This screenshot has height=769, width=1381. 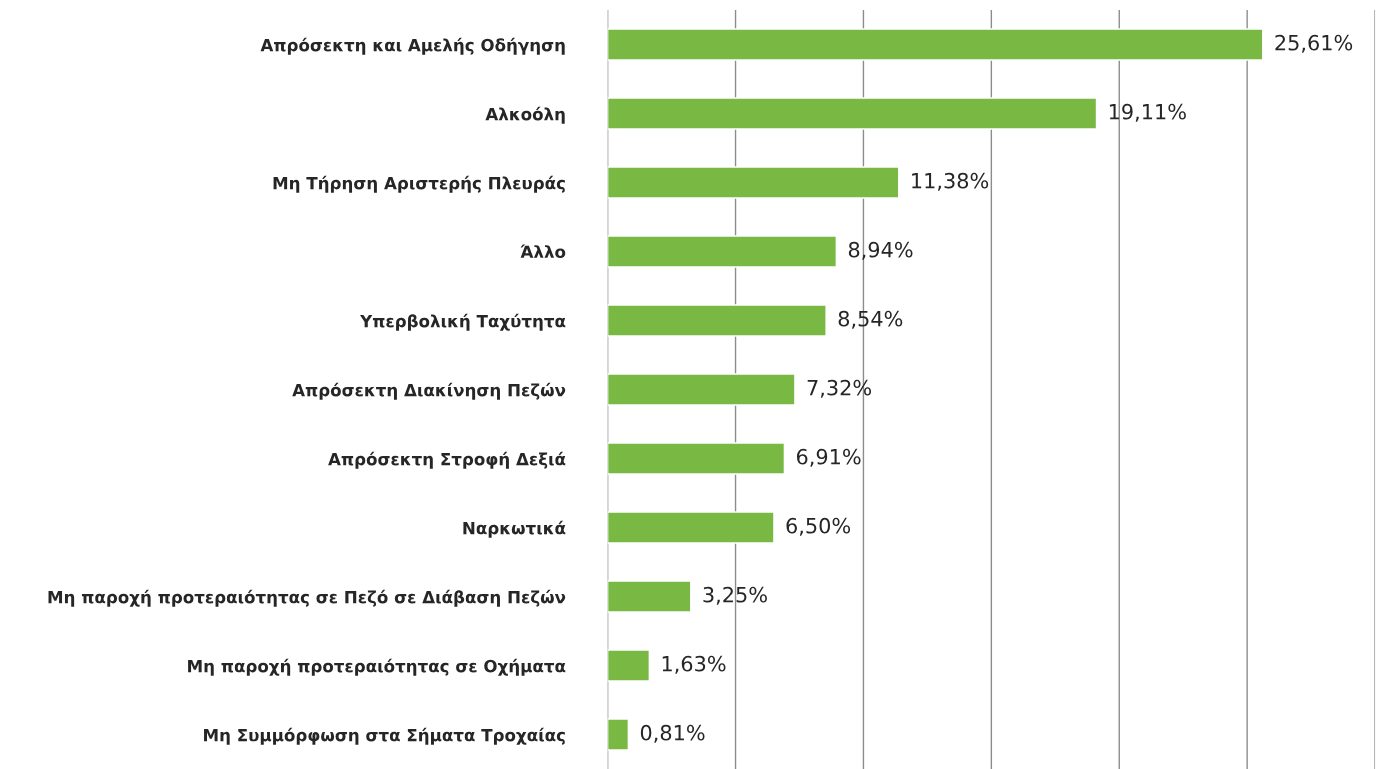 I want to click on y-tick-label: Υπερβολική Ταχύτητα, so click(x=463, y=322).